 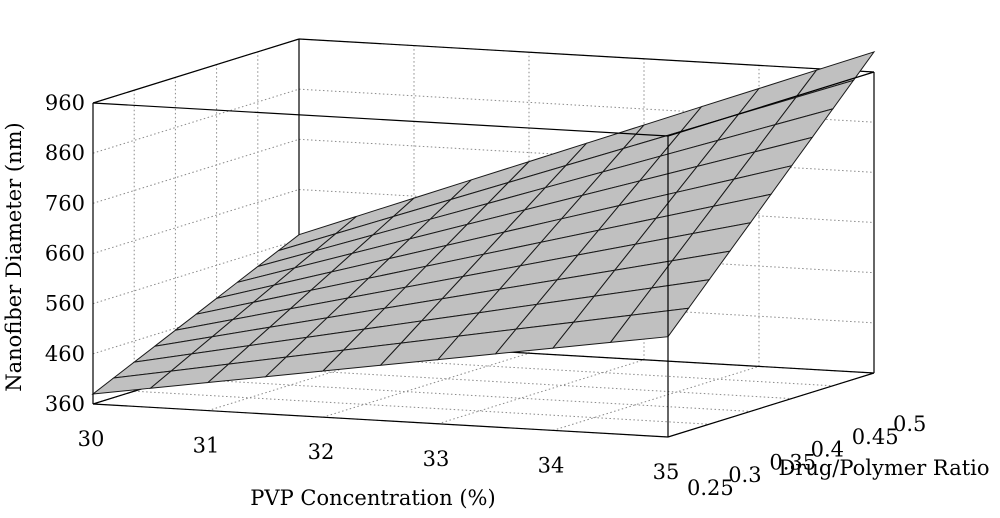 What do you see at coordinates (551, 465) in the screenshot?
I see `x-tick-label: 34` at bounding box center [551, 465].